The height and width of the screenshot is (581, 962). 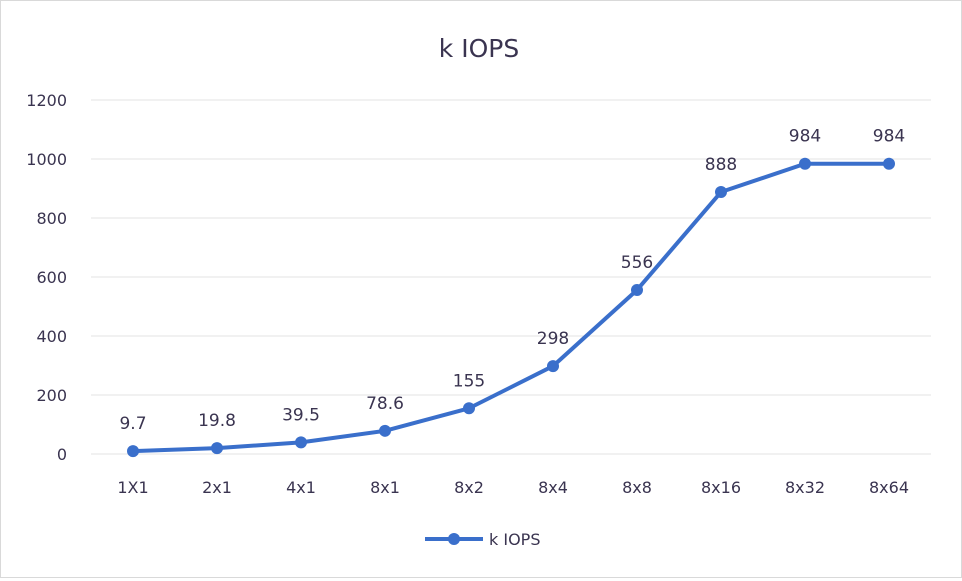 What do you see at coordinates (553, 339) in the screenshot?
I see `data-label: 298` at bounding box center [553, 339].